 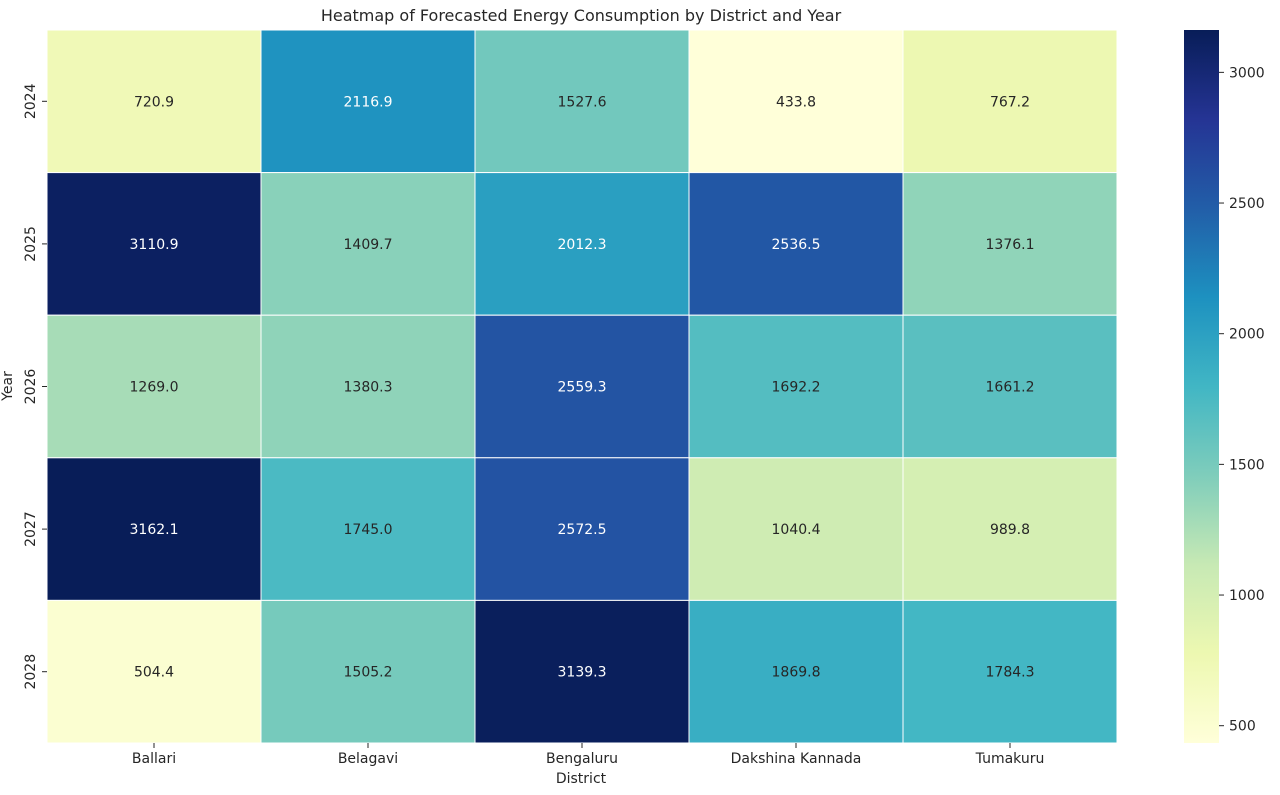 I want to click on heatmap-cell-value: 1409.7, so click(x=368, y=245).